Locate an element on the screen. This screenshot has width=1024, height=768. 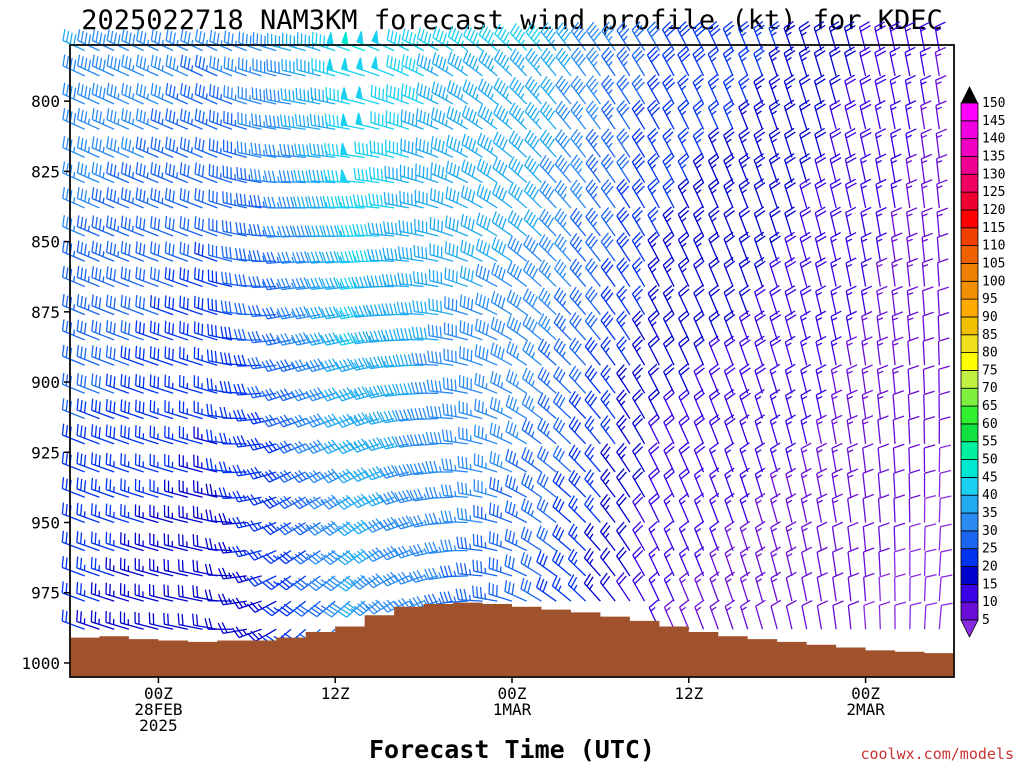
barb-pennant is located at coordinates (344, 175).